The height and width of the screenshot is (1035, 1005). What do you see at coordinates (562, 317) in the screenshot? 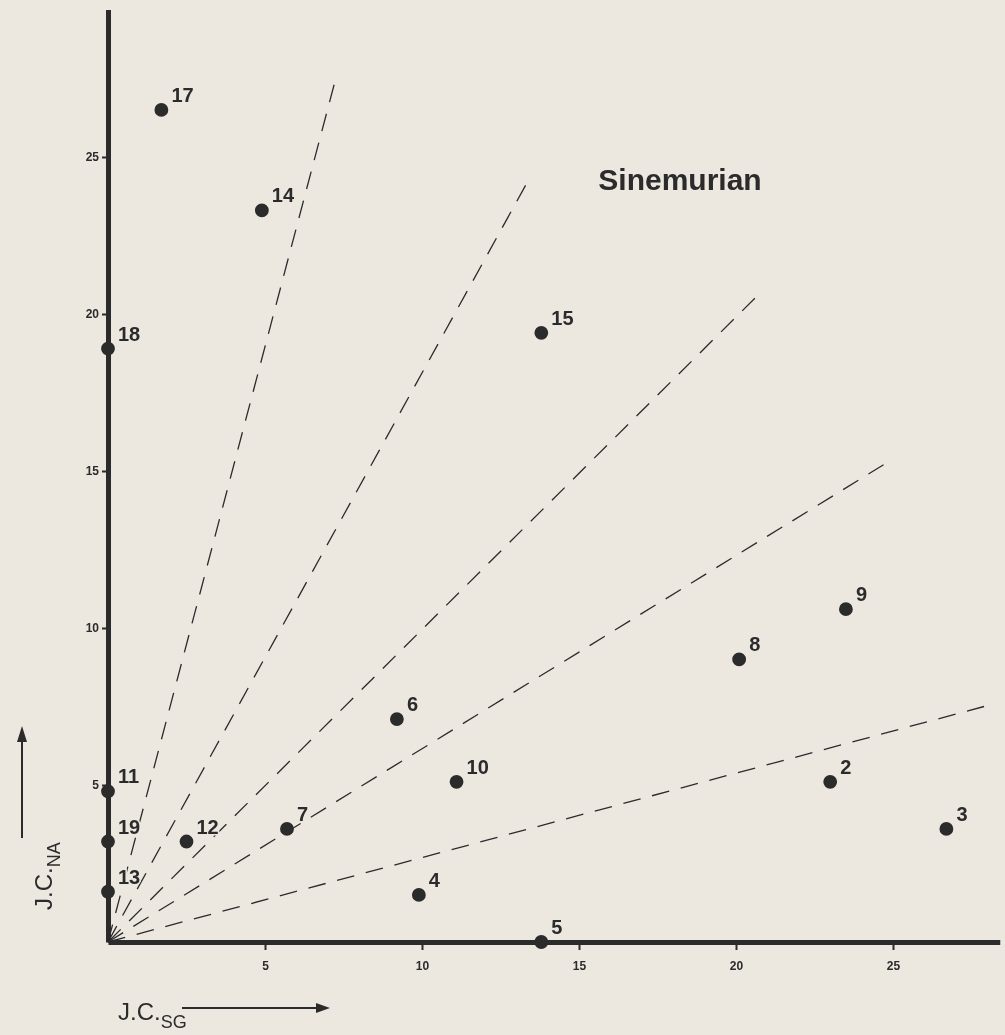
I see `annotation: 15` at bounding box center [562, 317].